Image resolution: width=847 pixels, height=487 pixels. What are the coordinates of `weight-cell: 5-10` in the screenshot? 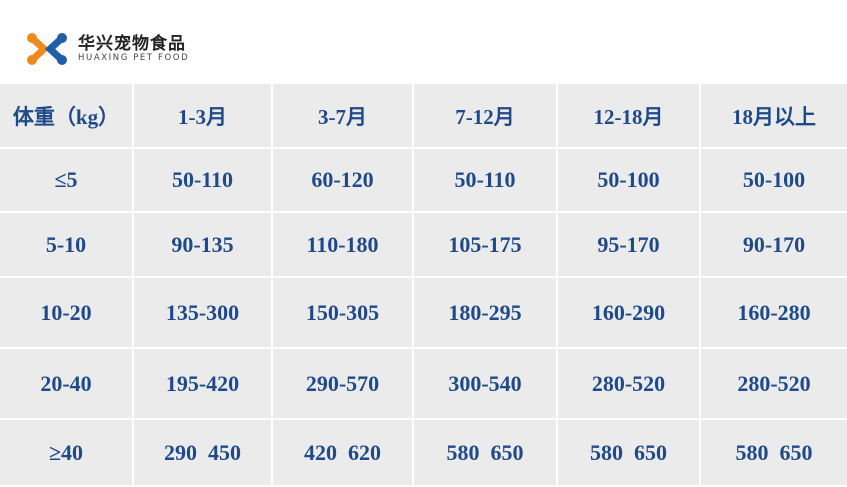 It's located at (67, 244).